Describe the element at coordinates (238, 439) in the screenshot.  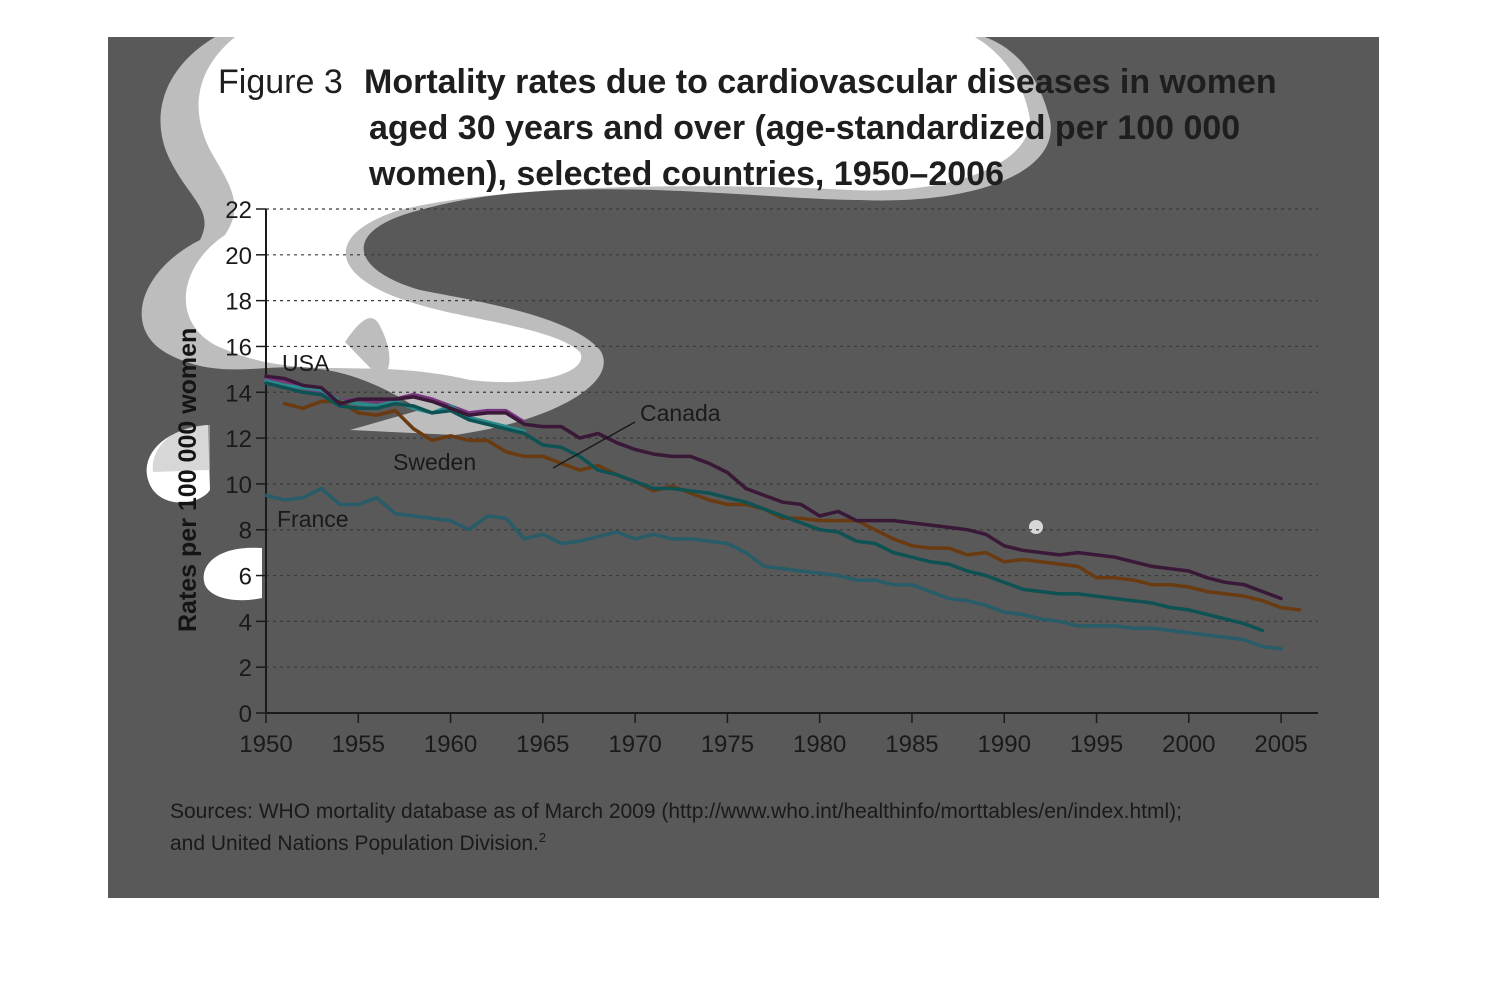
I see `y-tick-label-12: 12` at that location.